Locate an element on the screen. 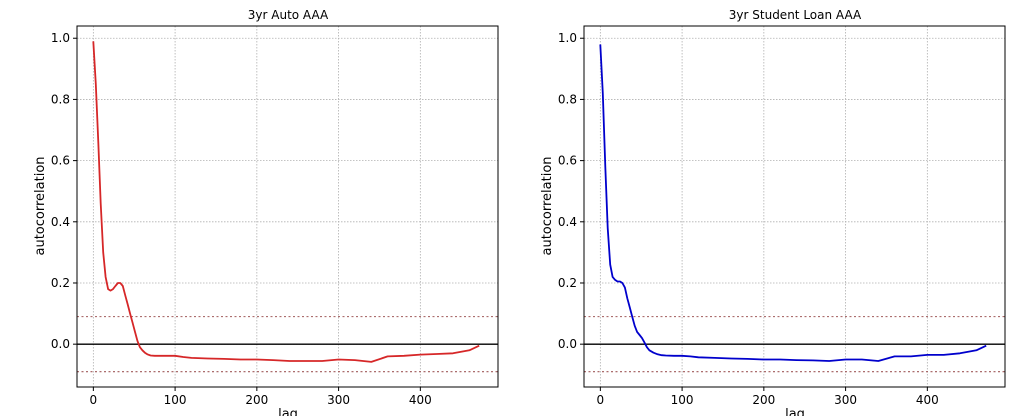 The height and width of the screenshot is (416, 1023). chart-title: 3yr Auto AAA is located at coordinates (288, 15).